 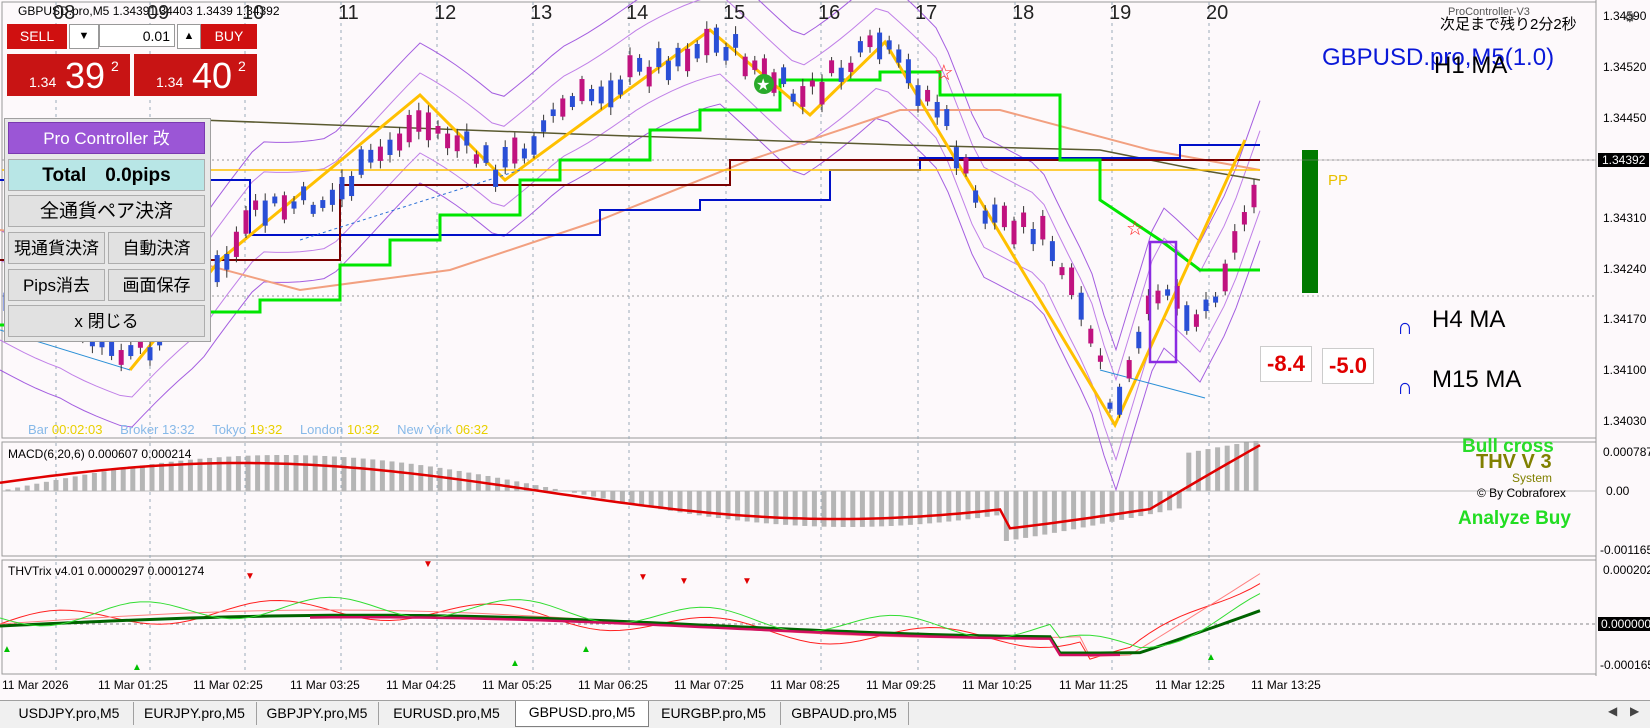 What do you see at coordinates (763, 85) in the screenshot?
I see `signal-star-icon: ★` at bounding box center [763, 85].